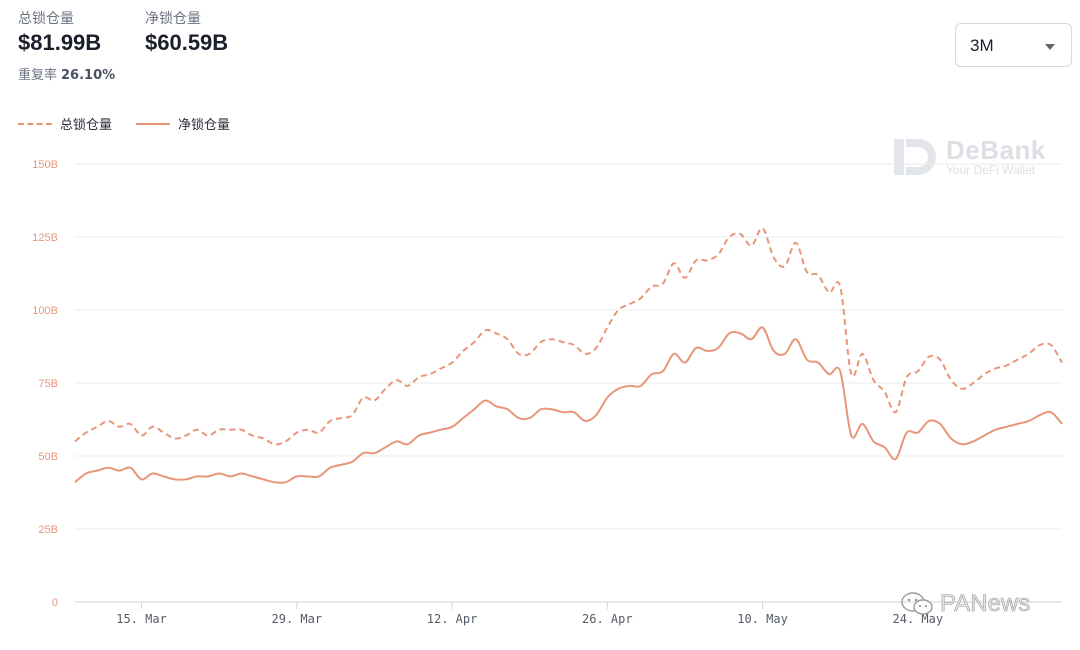 The height and width of the screenshot is (650, 1080). What do you see at coordinates (915, 157) in the screenshot?
I see `debank-logo-icon` at bounding box center [915, 157].